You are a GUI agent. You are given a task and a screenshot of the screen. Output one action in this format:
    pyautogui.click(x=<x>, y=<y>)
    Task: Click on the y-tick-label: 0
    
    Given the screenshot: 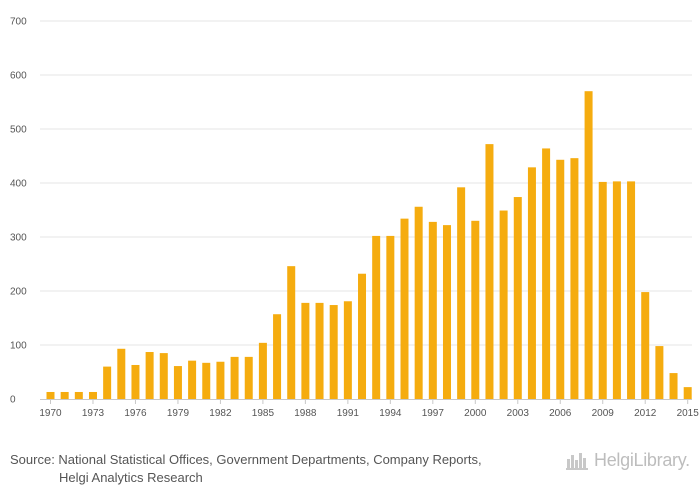 What is the action you would take?
    pyautogui.click(x=13, y=400)
    